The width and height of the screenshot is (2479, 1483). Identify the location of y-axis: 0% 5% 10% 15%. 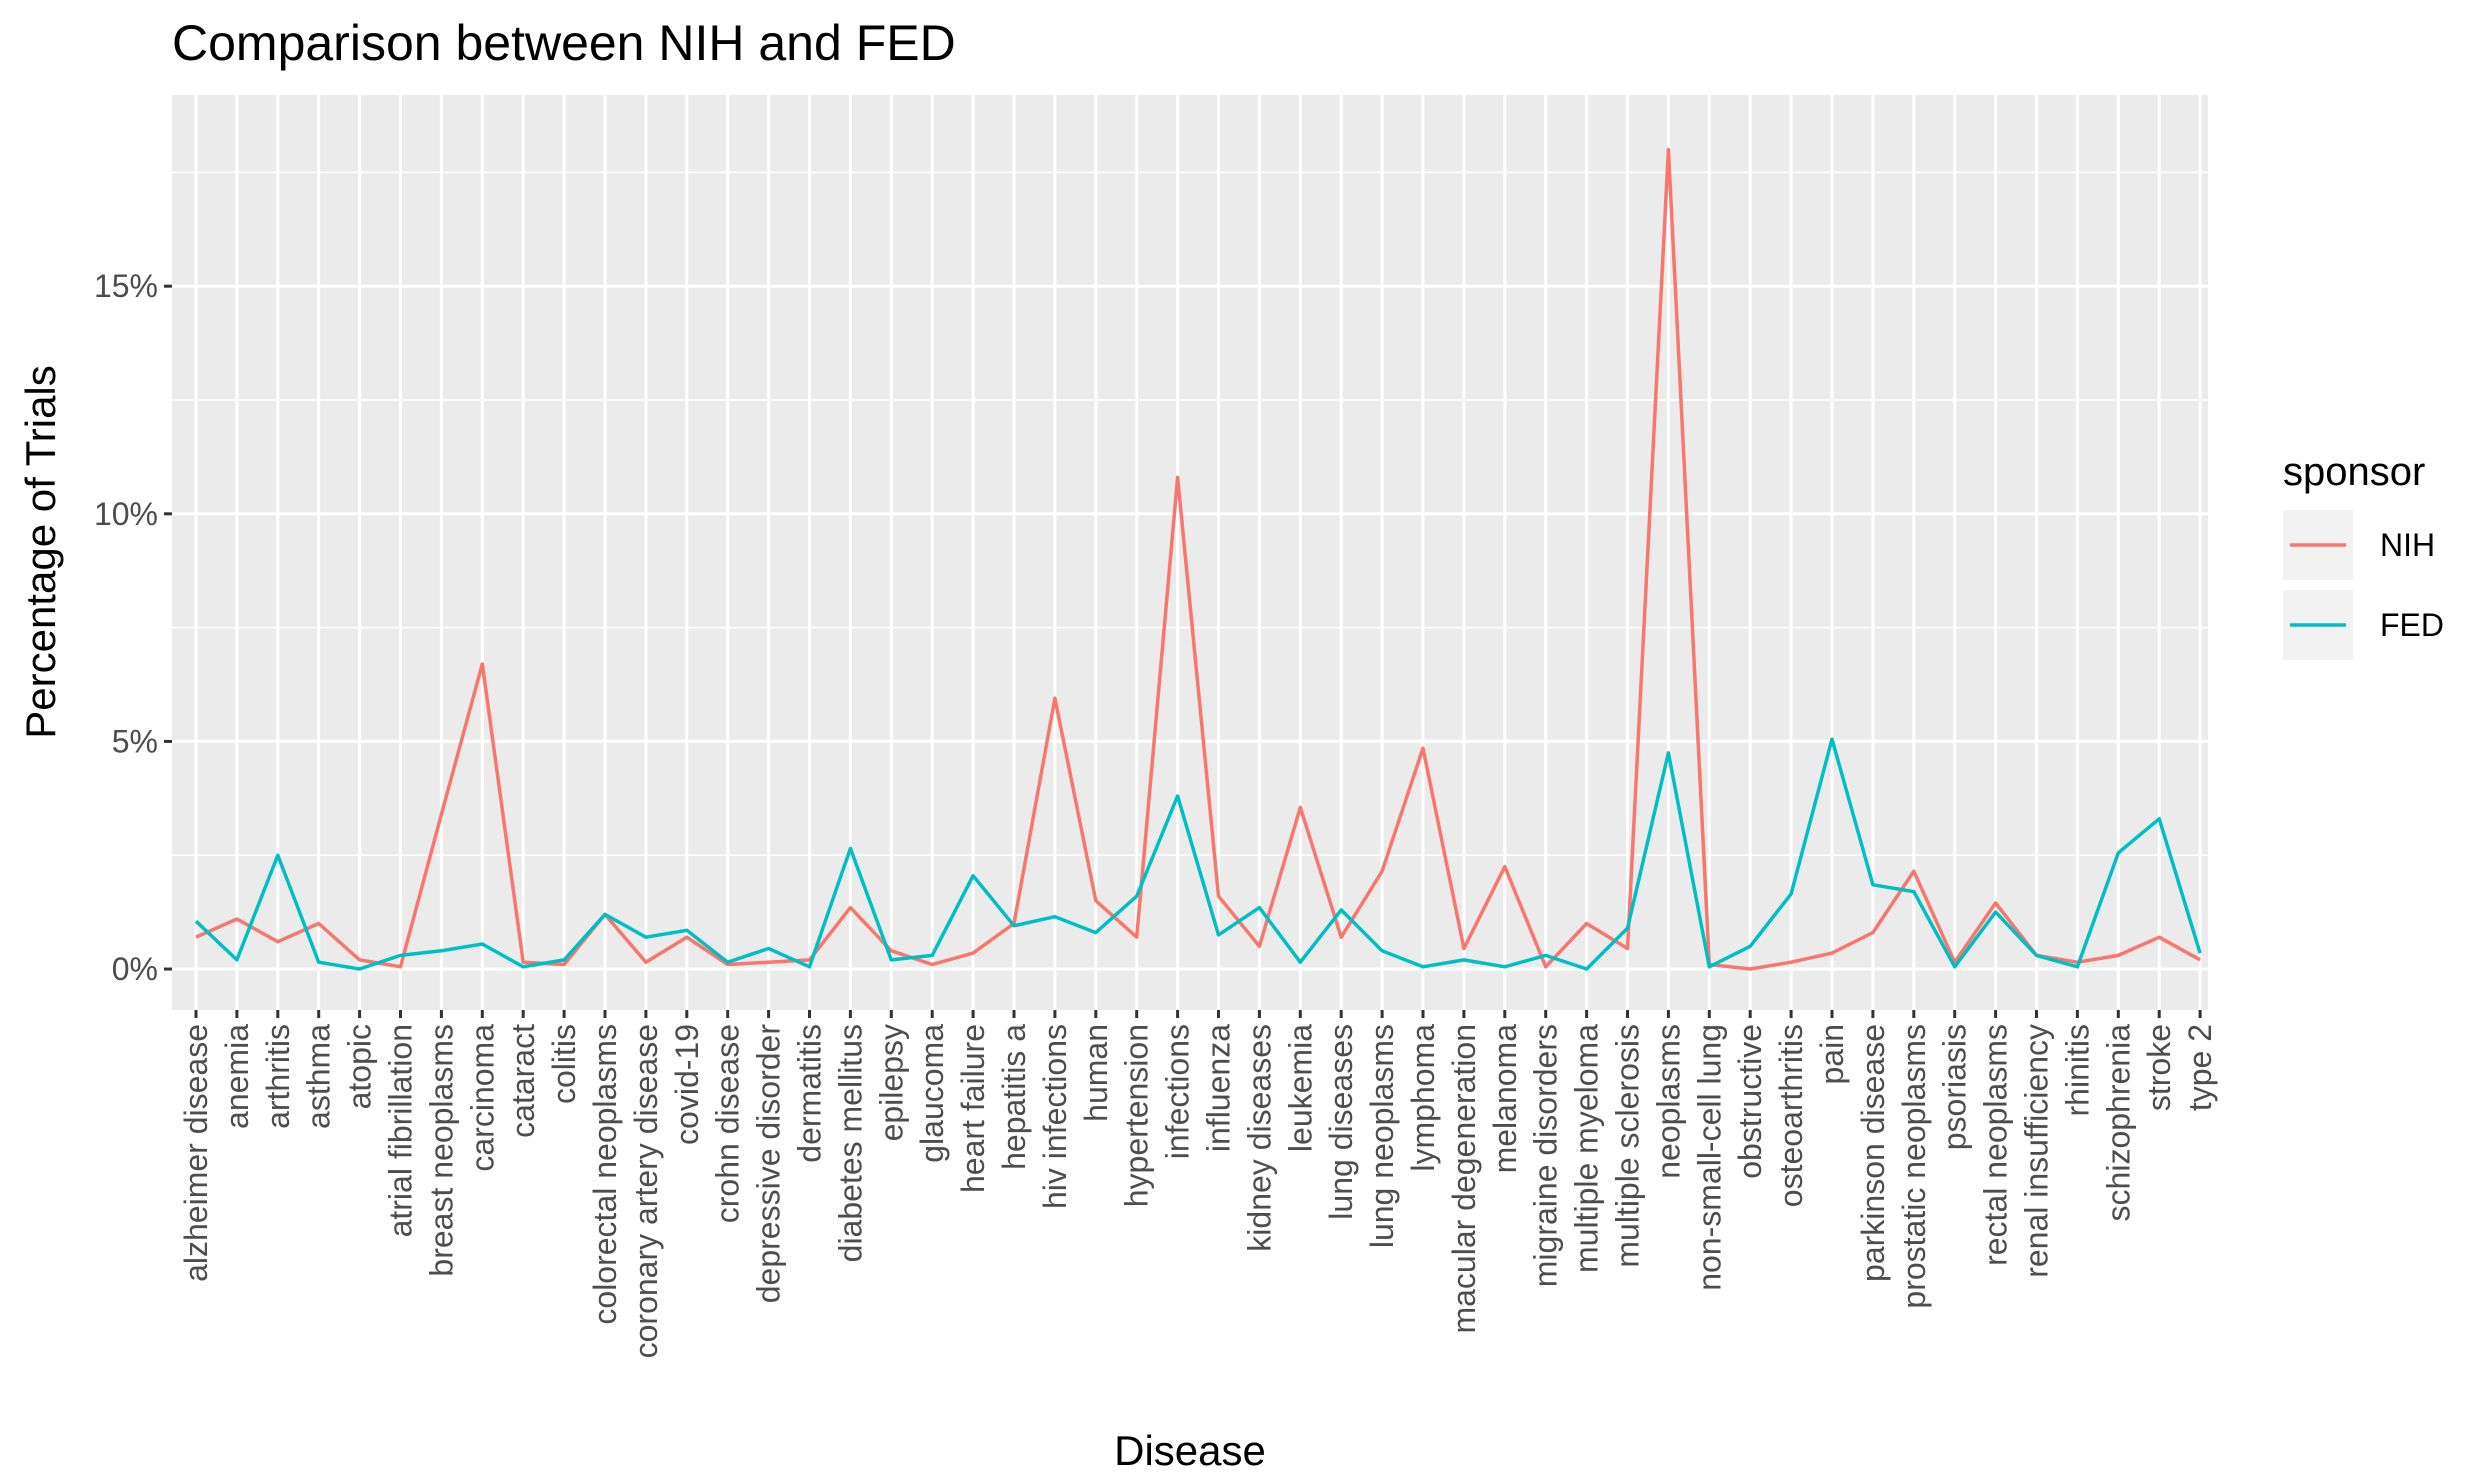
(133, 627).